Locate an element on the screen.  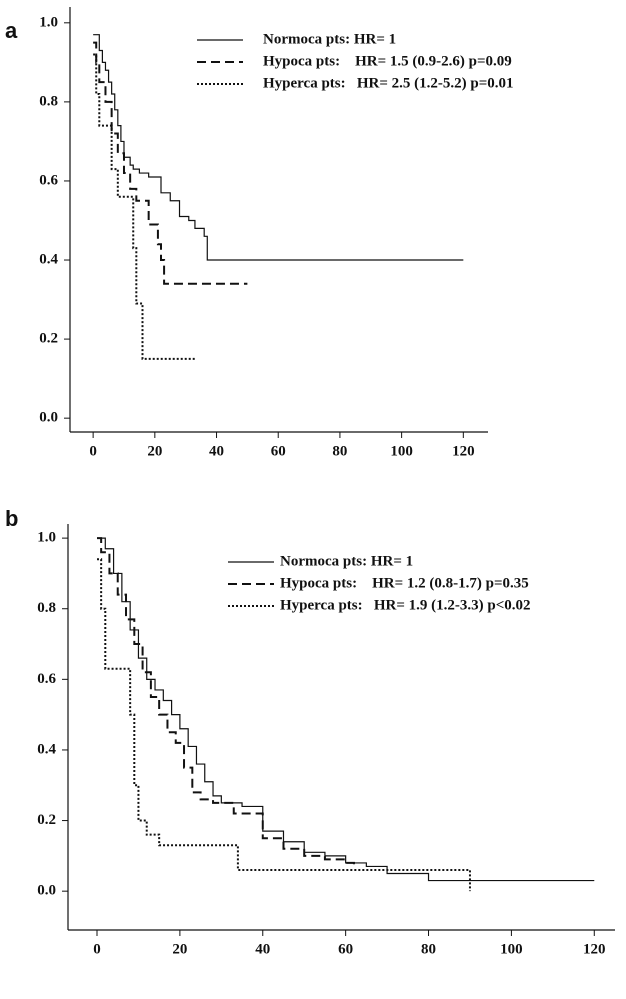
legend-label: Hypoca pts: HR= 1.5 (0.9-2.6) p=0.09 is located at coordinates (387, 61).